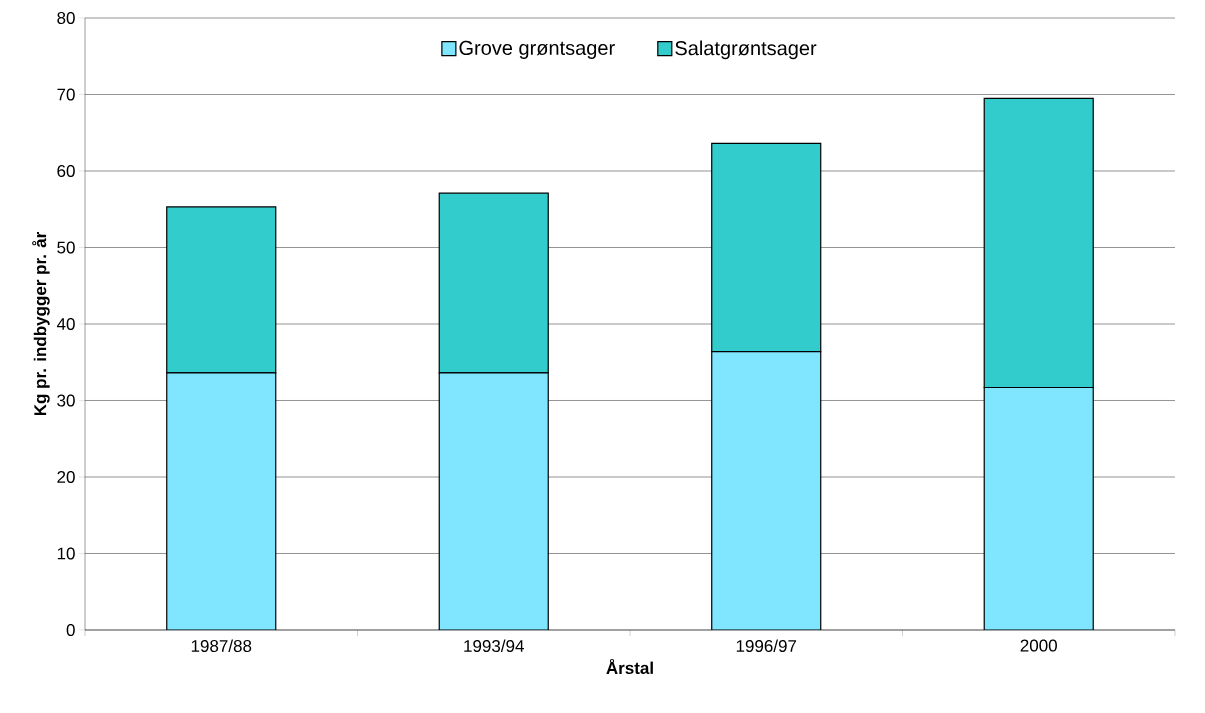 This screenshot has height=713, width=1205. What do you see at coordinates (66, 171) in the screenshot?
I see `y-tick-label: 60` at bounding box center [66, 171].